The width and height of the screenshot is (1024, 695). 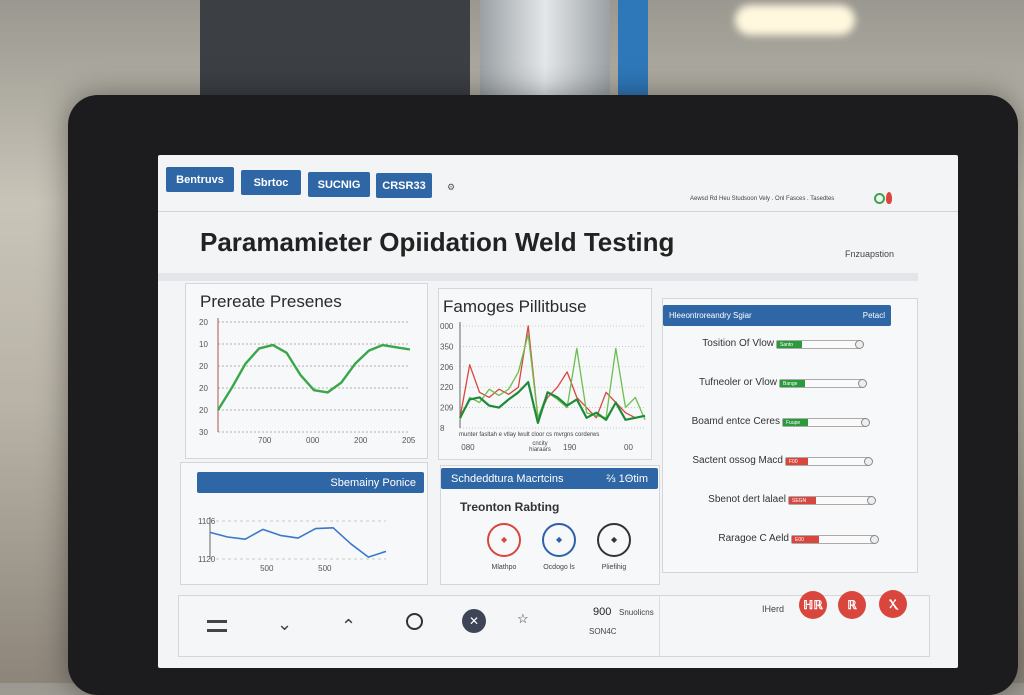 I want to click on footer-divider, so click(x=659, y=626).